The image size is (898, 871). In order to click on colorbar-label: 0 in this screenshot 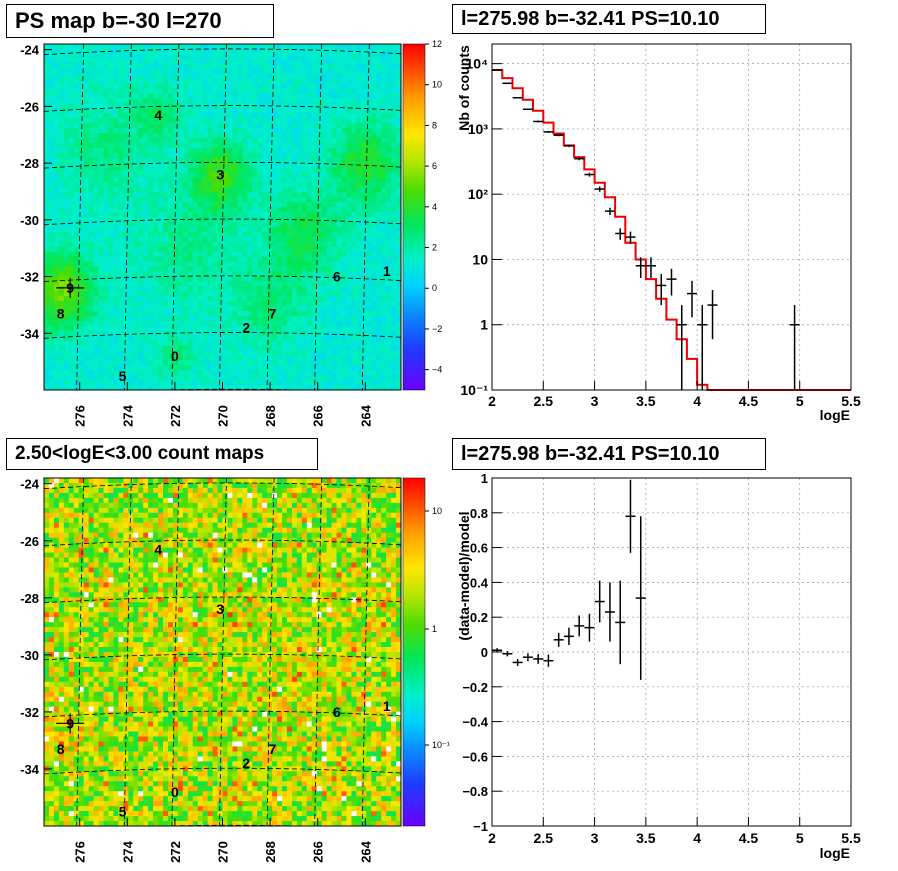, I will do `click(434, 288)`.